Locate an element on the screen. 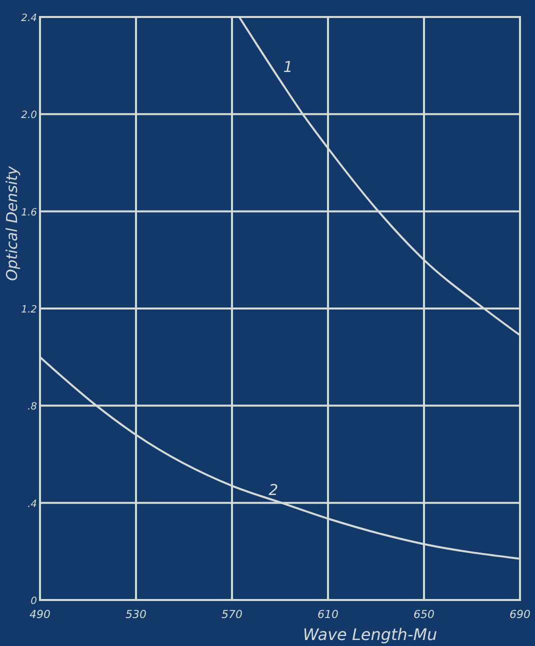  x-tick-label: 690 is located at coordinates (520, 614).